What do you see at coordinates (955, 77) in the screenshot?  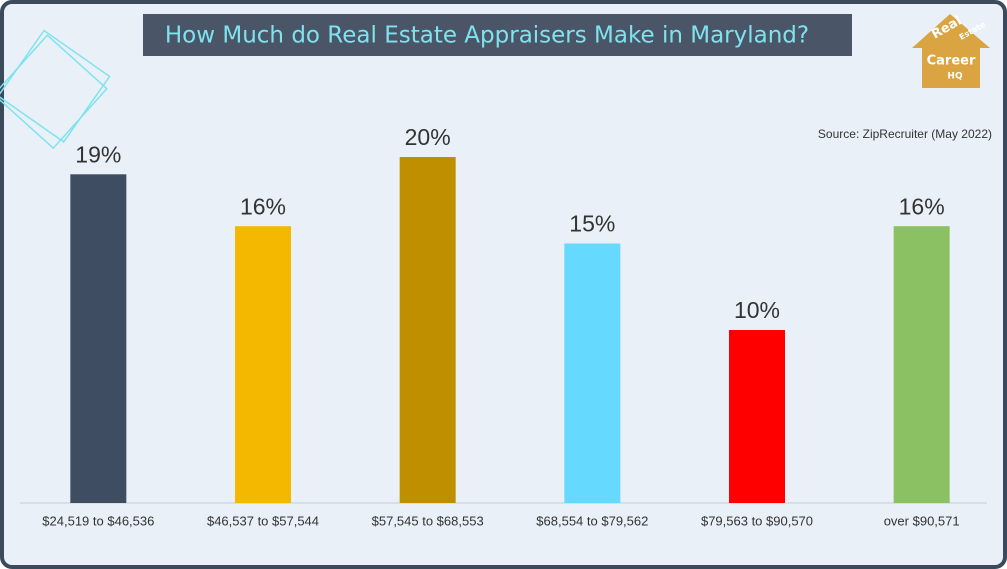 I see `logo-text: HQ` at bounding box center [955, 77].